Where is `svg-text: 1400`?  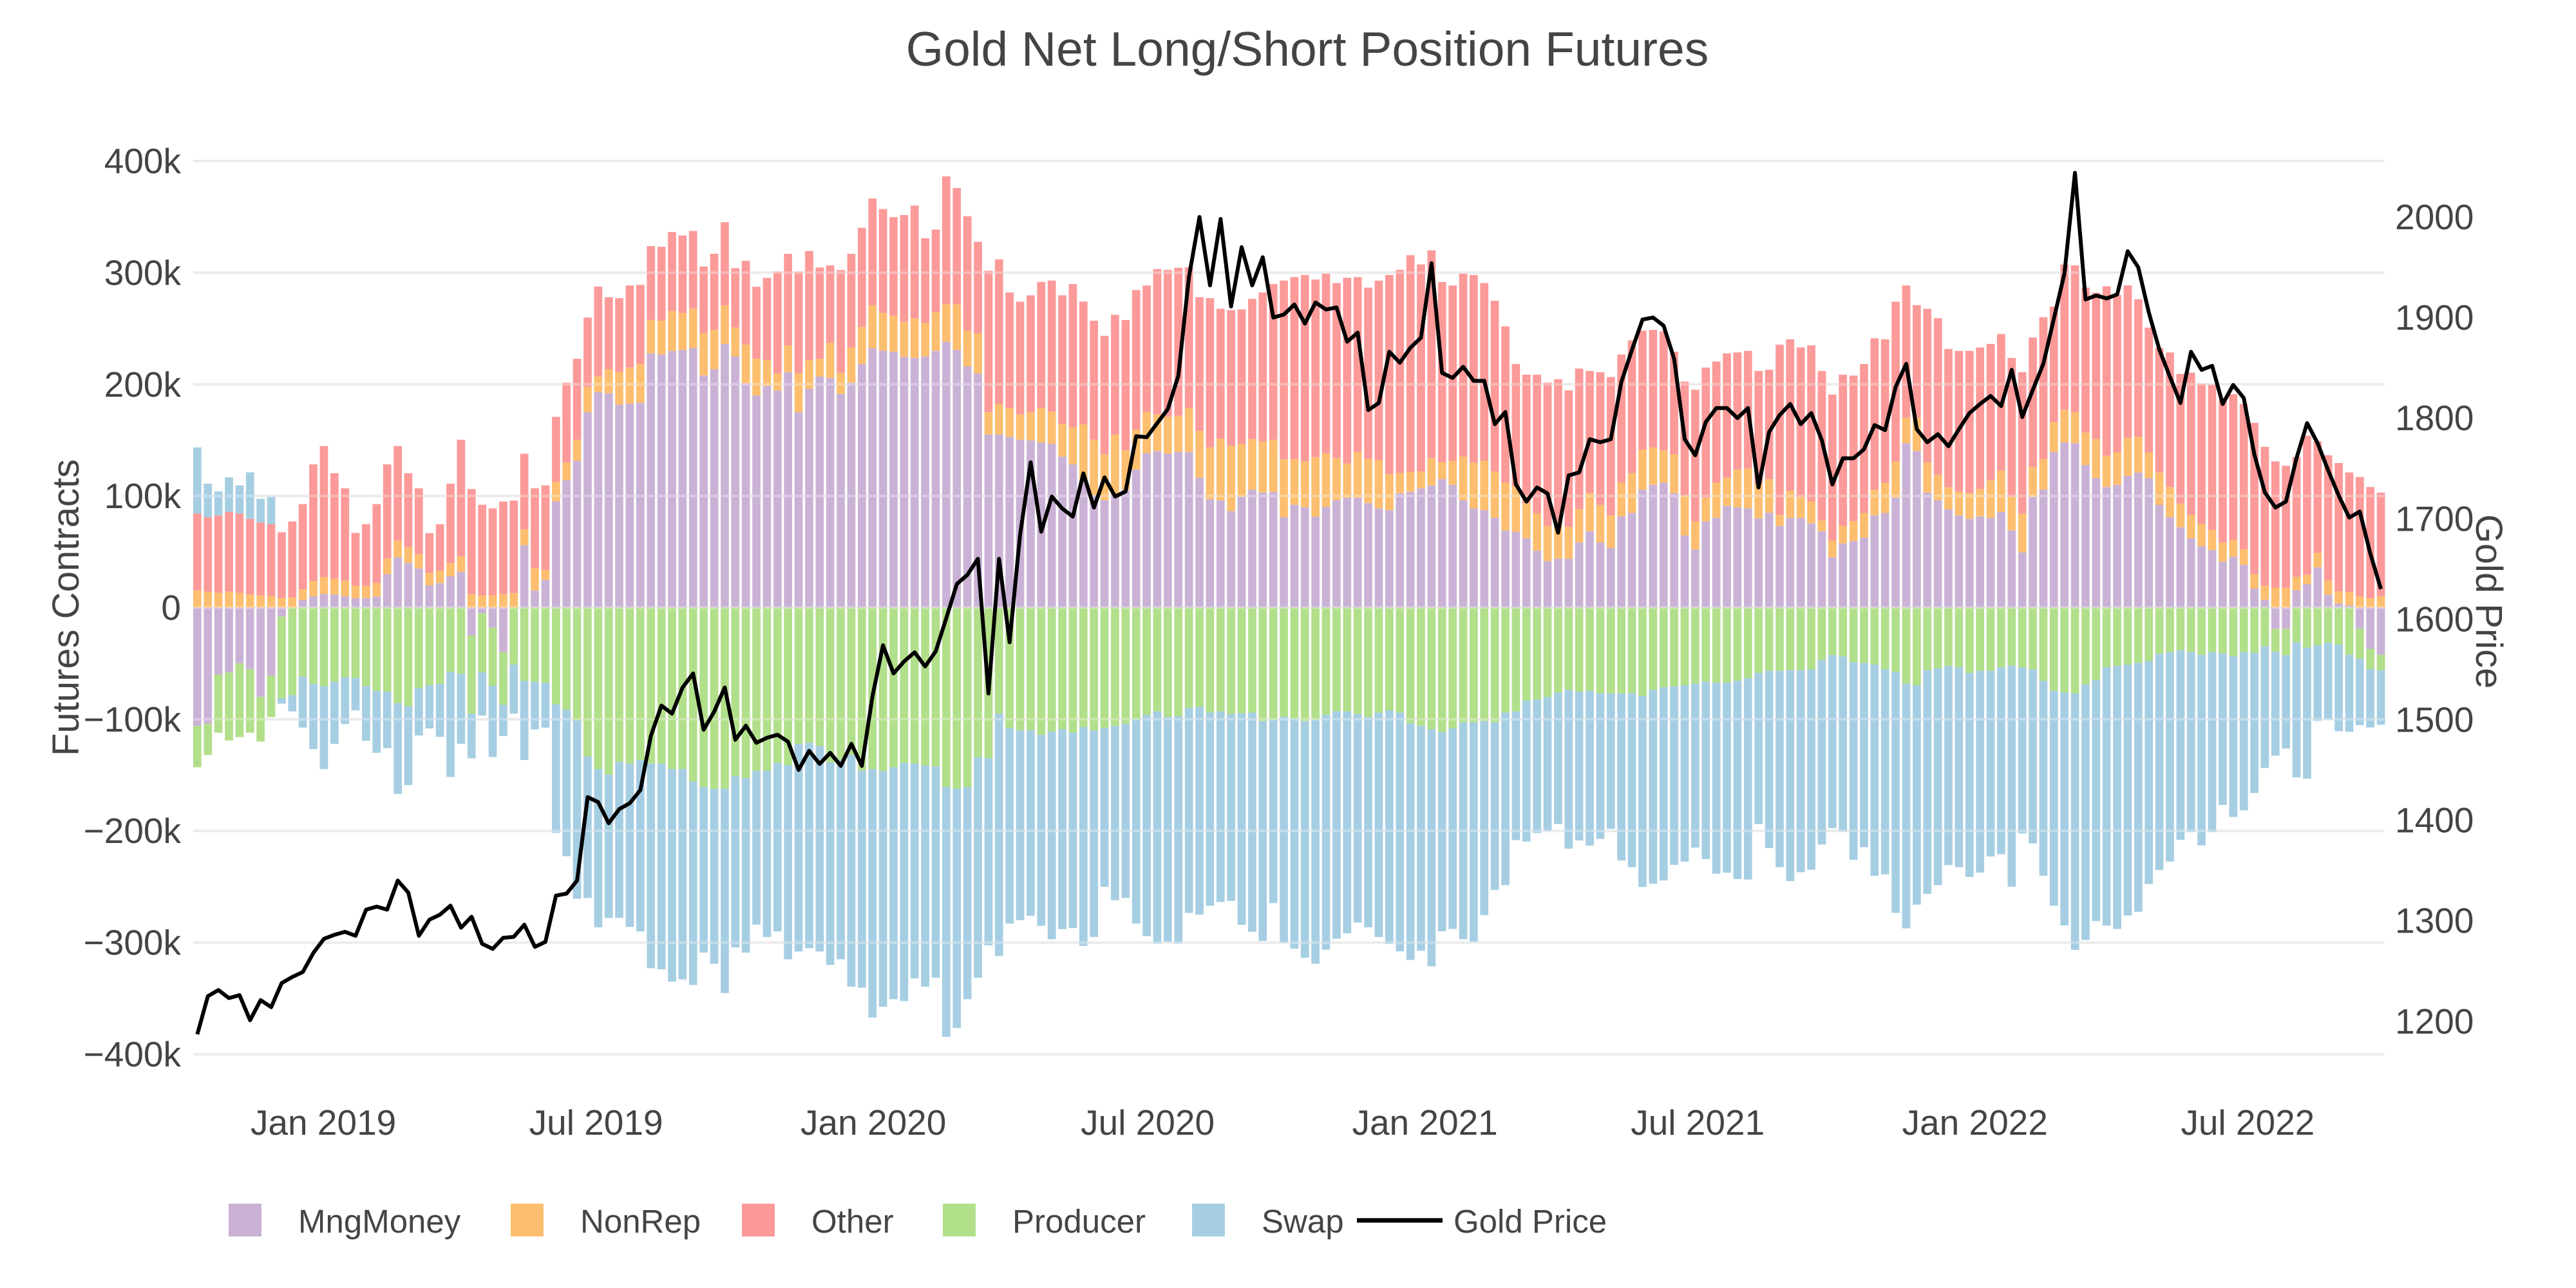 svg-text: 1400 is located at coordinates (2434, 820).